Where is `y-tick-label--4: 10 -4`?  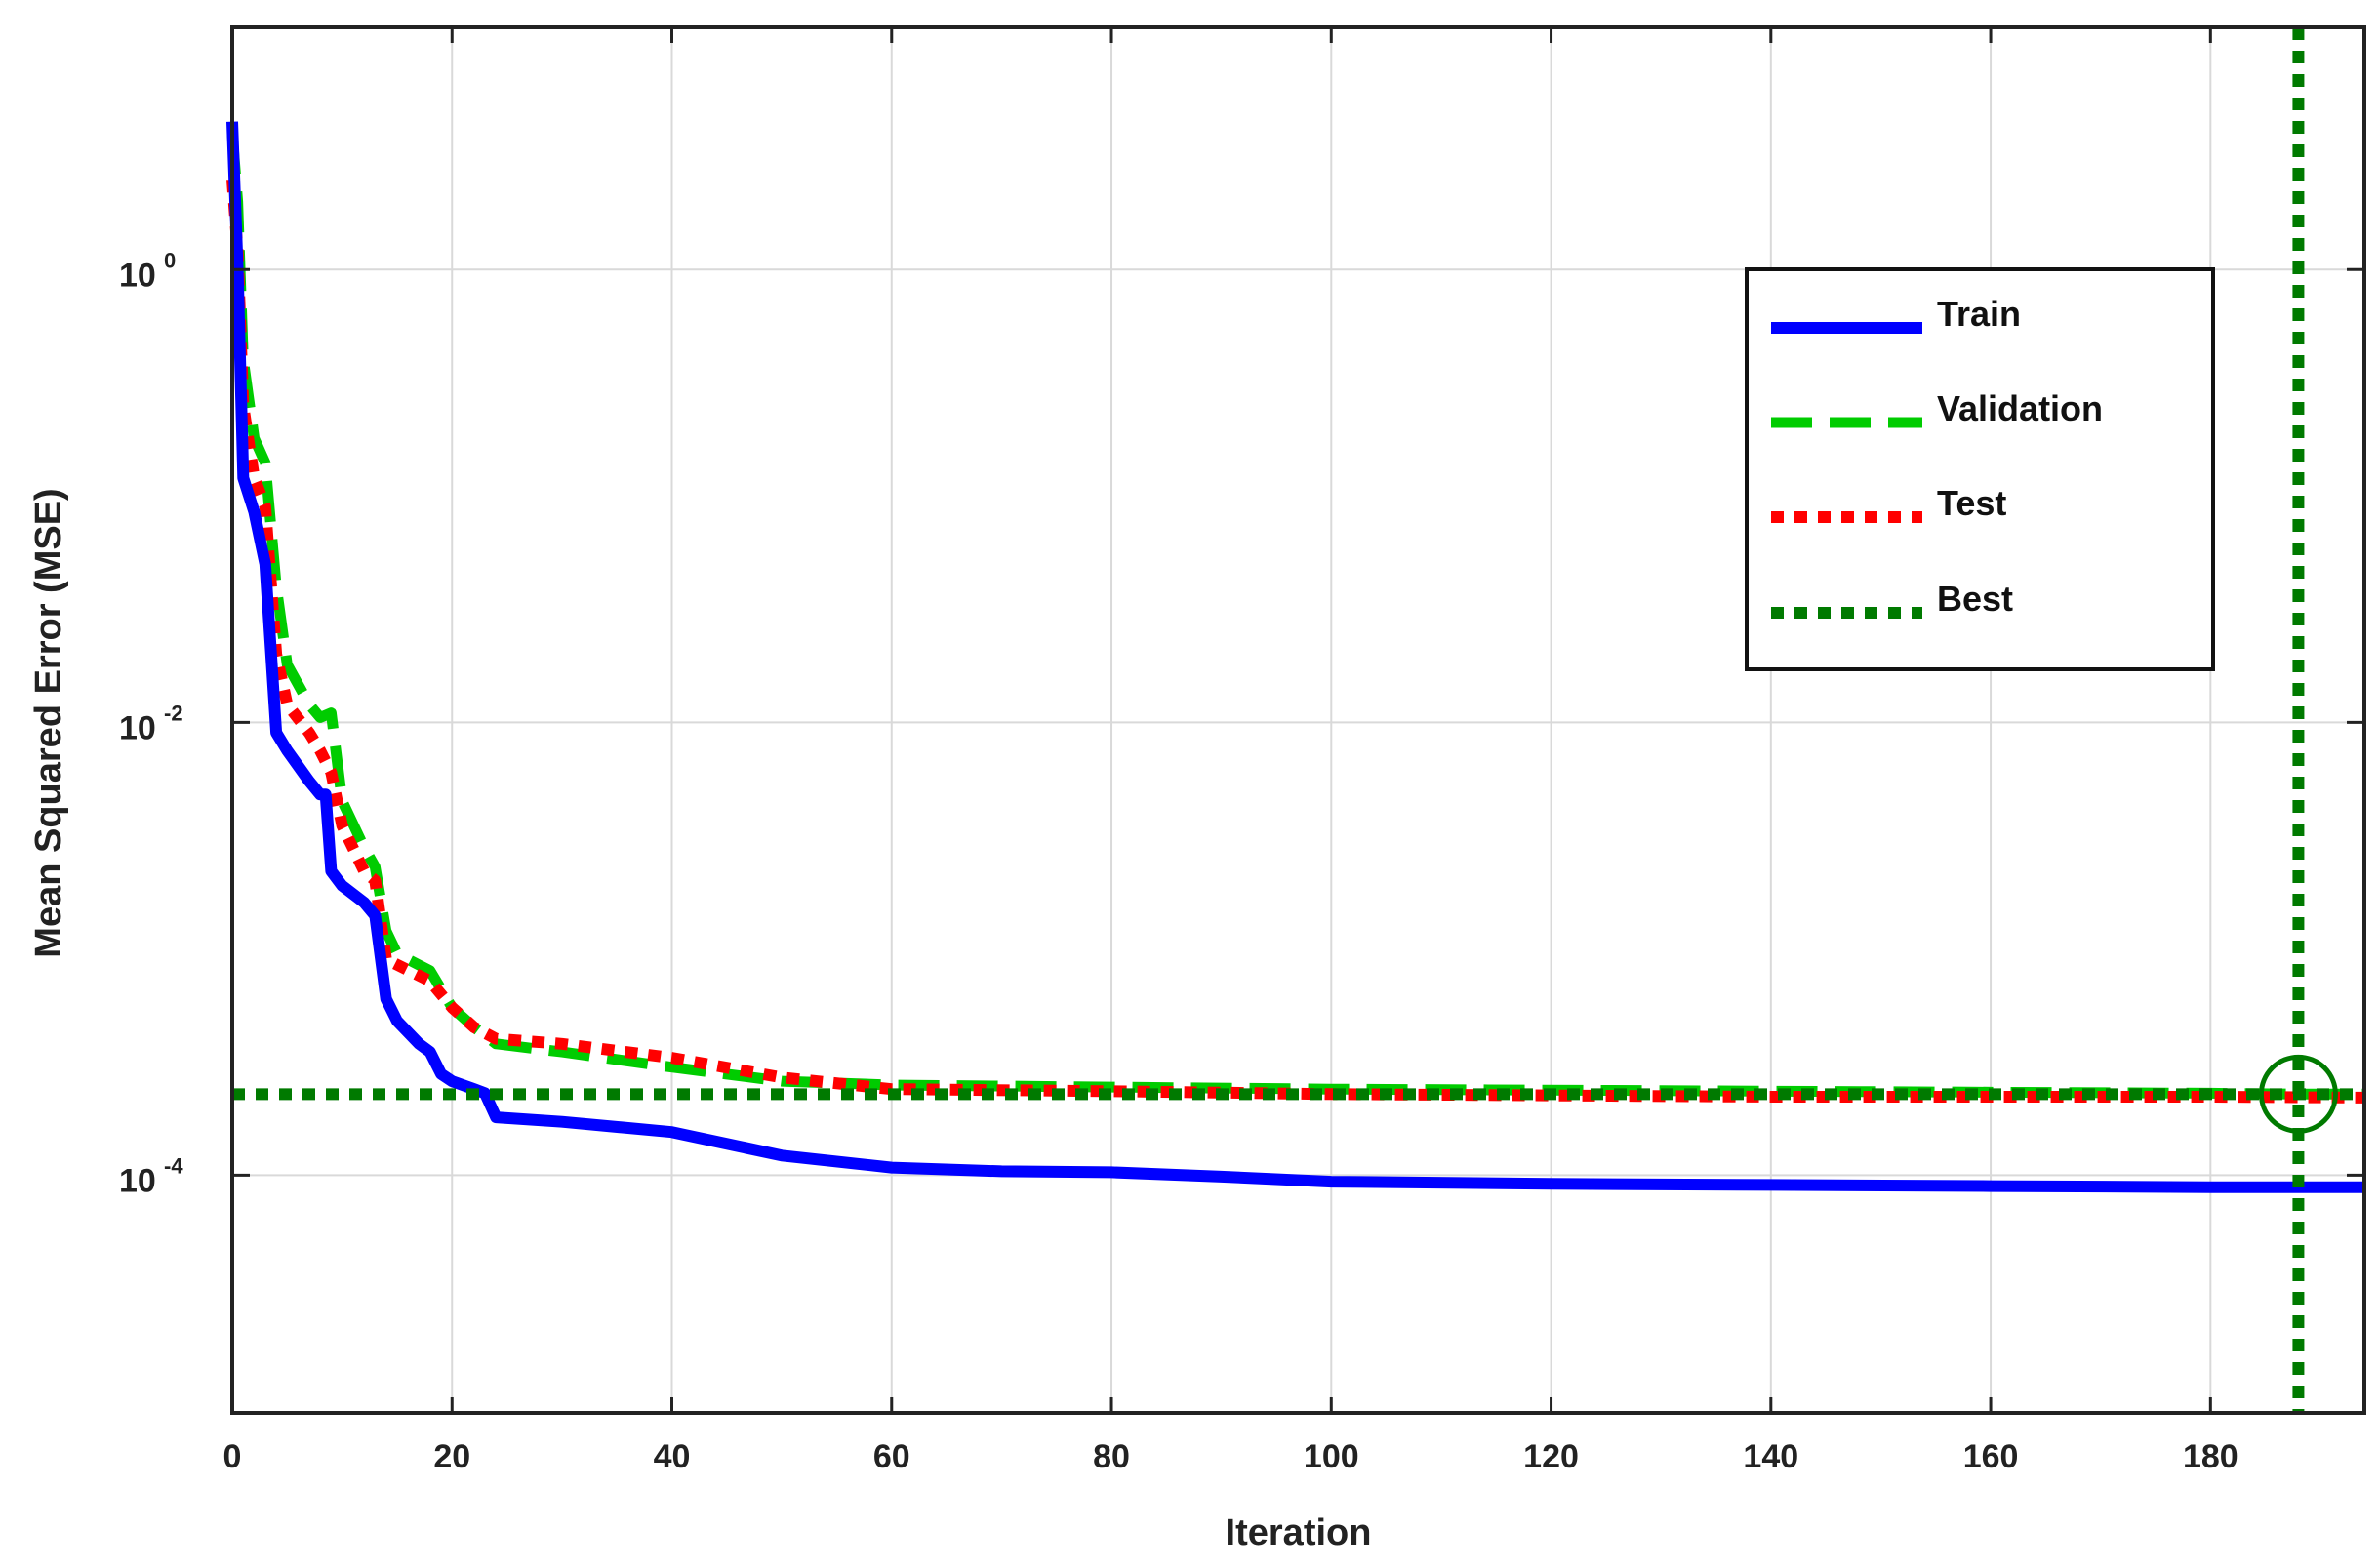 y-tick-label--4: 10 -4 is located at coordinates (151, 1176).